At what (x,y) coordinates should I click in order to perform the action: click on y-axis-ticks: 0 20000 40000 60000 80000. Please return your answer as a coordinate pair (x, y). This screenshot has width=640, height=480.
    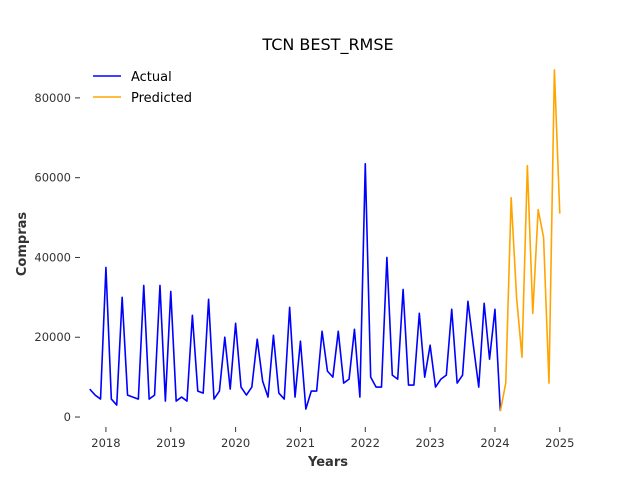
    Looking at the image, I should click on (57, 257).